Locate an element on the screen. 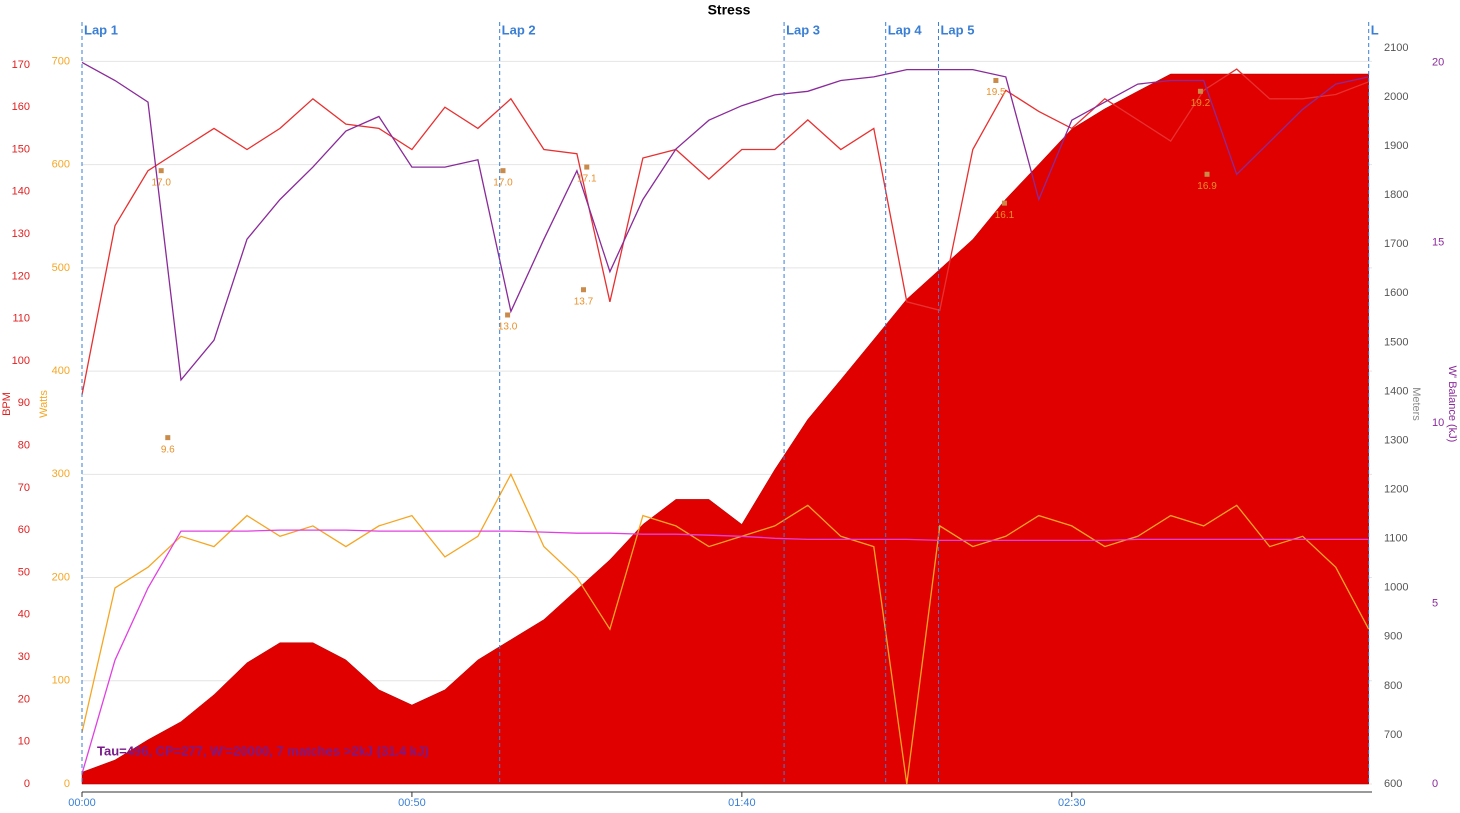 The width and height of the screenshot is (1460, 813). watts-tick-label: 400 is located at coordinates (61, 371).